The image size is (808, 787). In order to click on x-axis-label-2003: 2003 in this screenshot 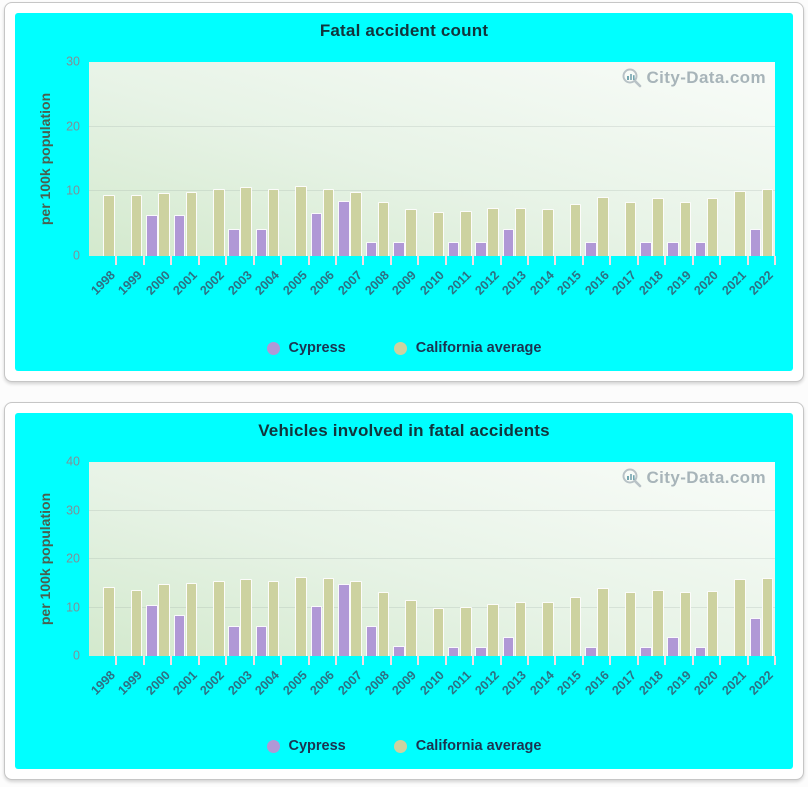, I will do `click(240, 283)`.